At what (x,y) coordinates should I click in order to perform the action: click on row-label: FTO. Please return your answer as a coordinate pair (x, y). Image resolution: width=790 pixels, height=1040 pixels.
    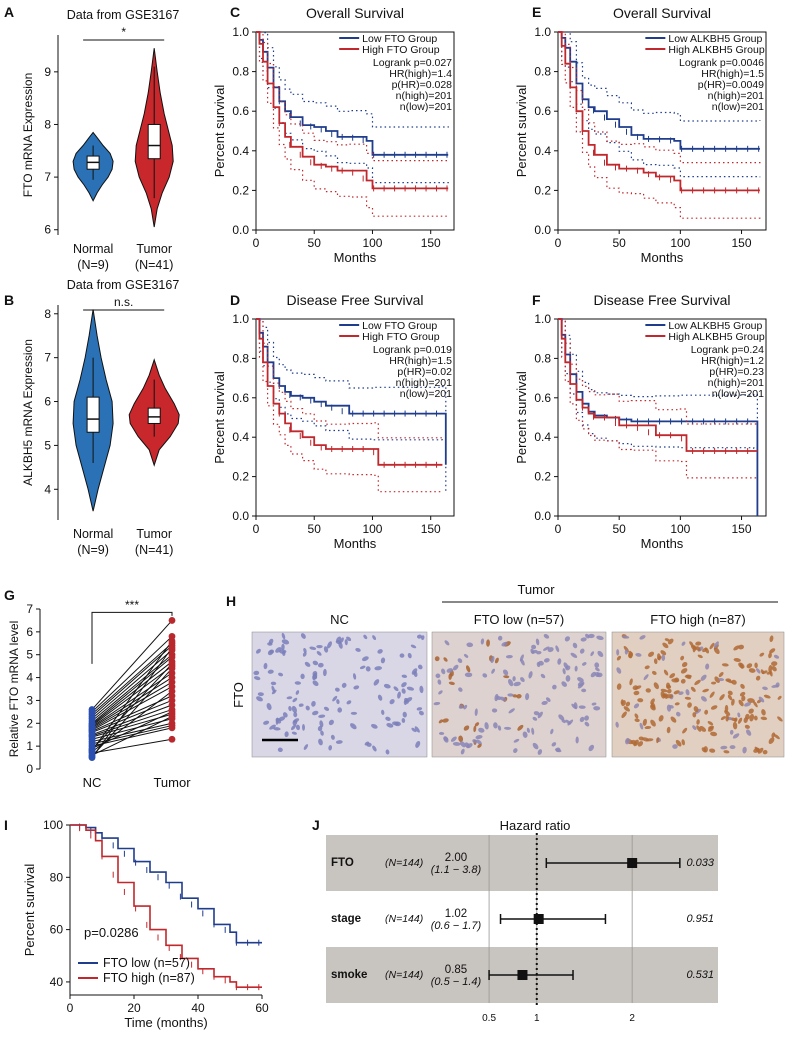
    Looking at the image, I should click on (238, 695).